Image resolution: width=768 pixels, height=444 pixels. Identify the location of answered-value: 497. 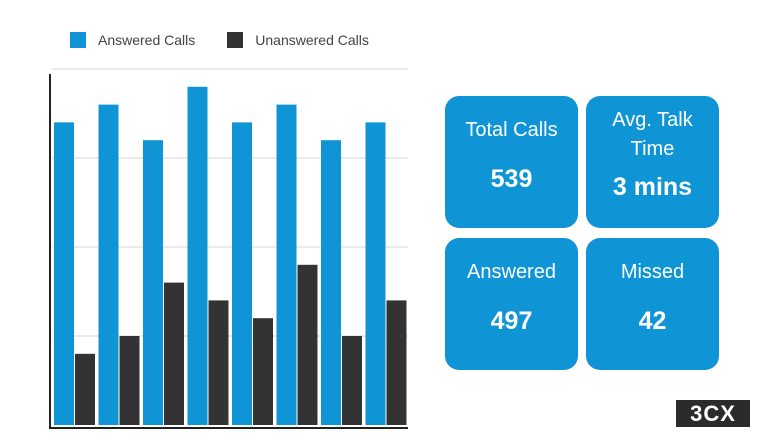
(511, 321).